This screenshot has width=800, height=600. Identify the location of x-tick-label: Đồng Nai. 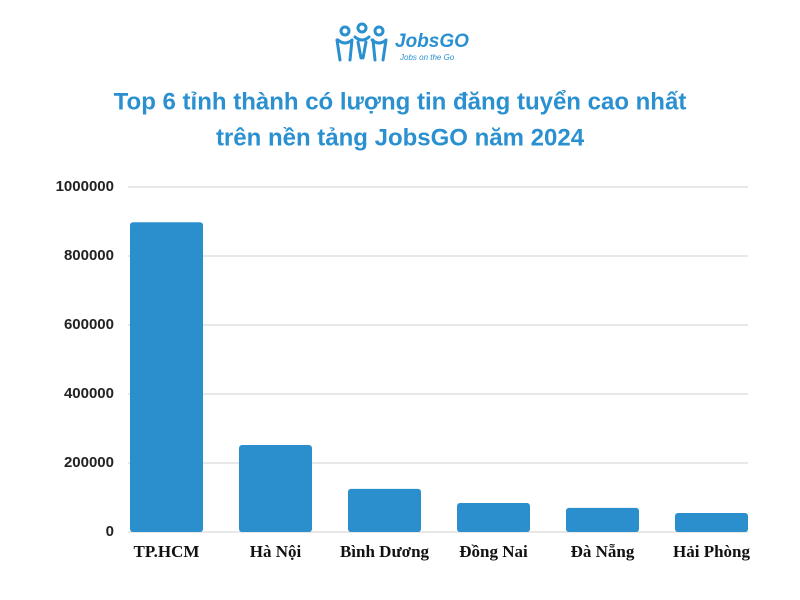
(493, 551).